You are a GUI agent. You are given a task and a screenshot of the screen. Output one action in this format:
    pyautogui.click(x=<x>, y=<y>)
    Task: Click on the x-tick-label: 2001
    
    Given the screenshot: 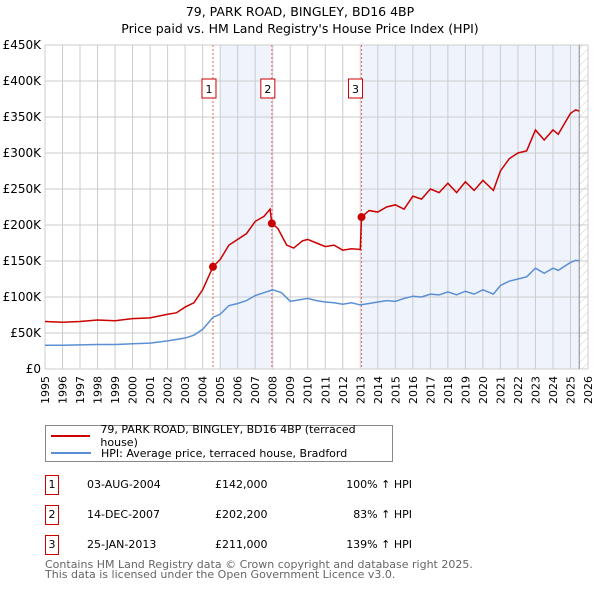 What is the action you would take?
    pyautogui.click(x=150, y=390)
    